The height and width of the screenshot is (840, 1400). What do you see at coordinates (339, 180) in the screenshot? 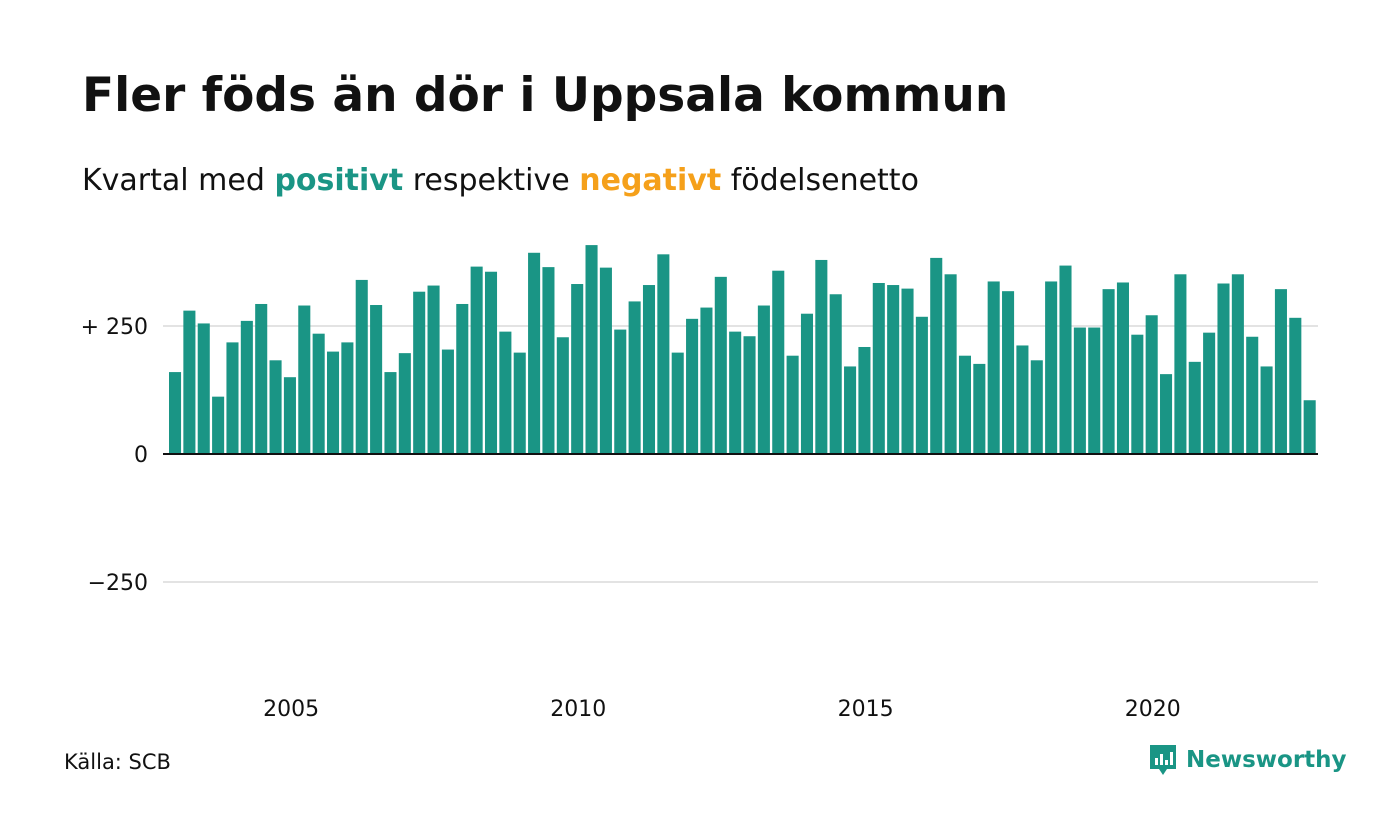
I see `subtitle-positive-word: positivt` at bounding box center [339, 180].